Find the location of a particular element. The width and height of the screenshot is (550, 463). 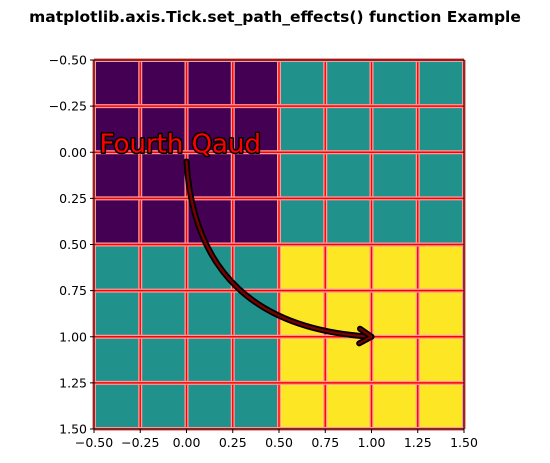

y-tick-label: 0.00 is located at coordinates (73, 152).